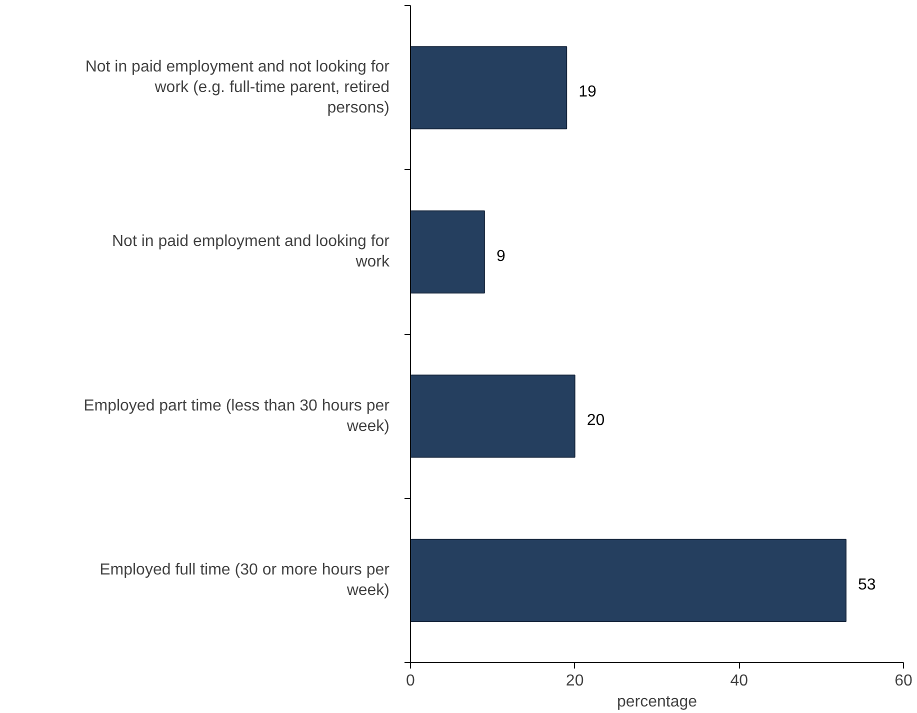  What do you see at coordinates (657, 702) in the screenshot?
I see `x-axis-title: percentage` at bounding box center [657, 702].